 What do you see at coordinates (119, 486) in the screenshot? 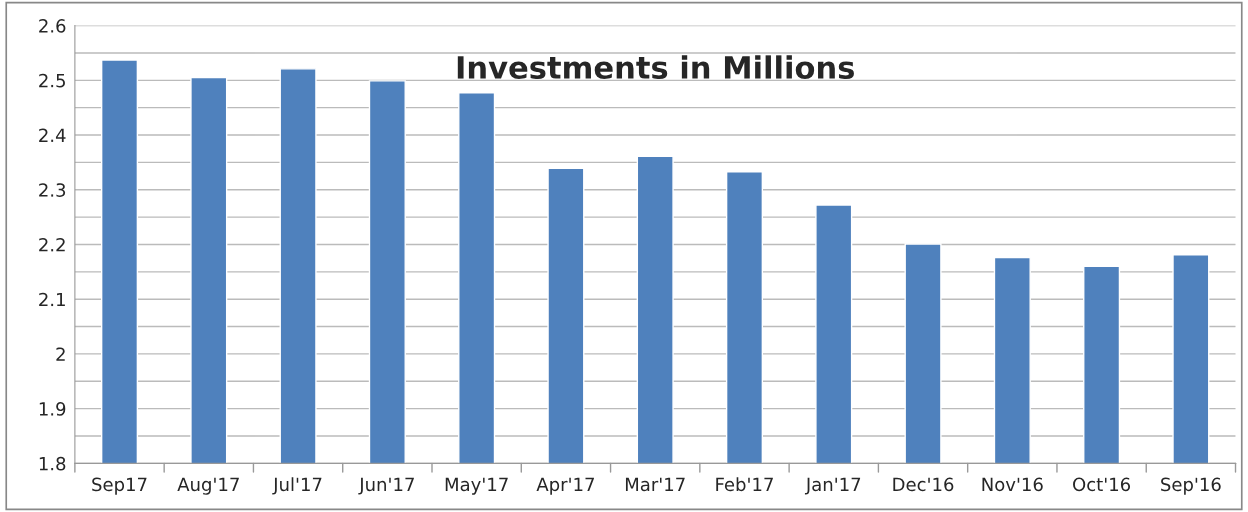
I see `x-tick-label: Sep17` at bounding box center [119, 486].